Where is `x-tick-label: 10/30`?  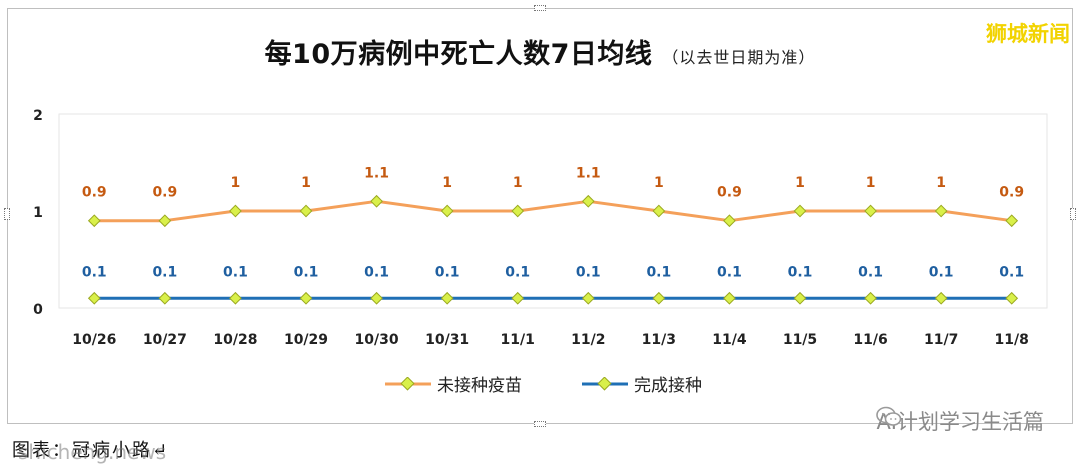 x-tick-label: 10/30 is located at coordinates (377, 340).